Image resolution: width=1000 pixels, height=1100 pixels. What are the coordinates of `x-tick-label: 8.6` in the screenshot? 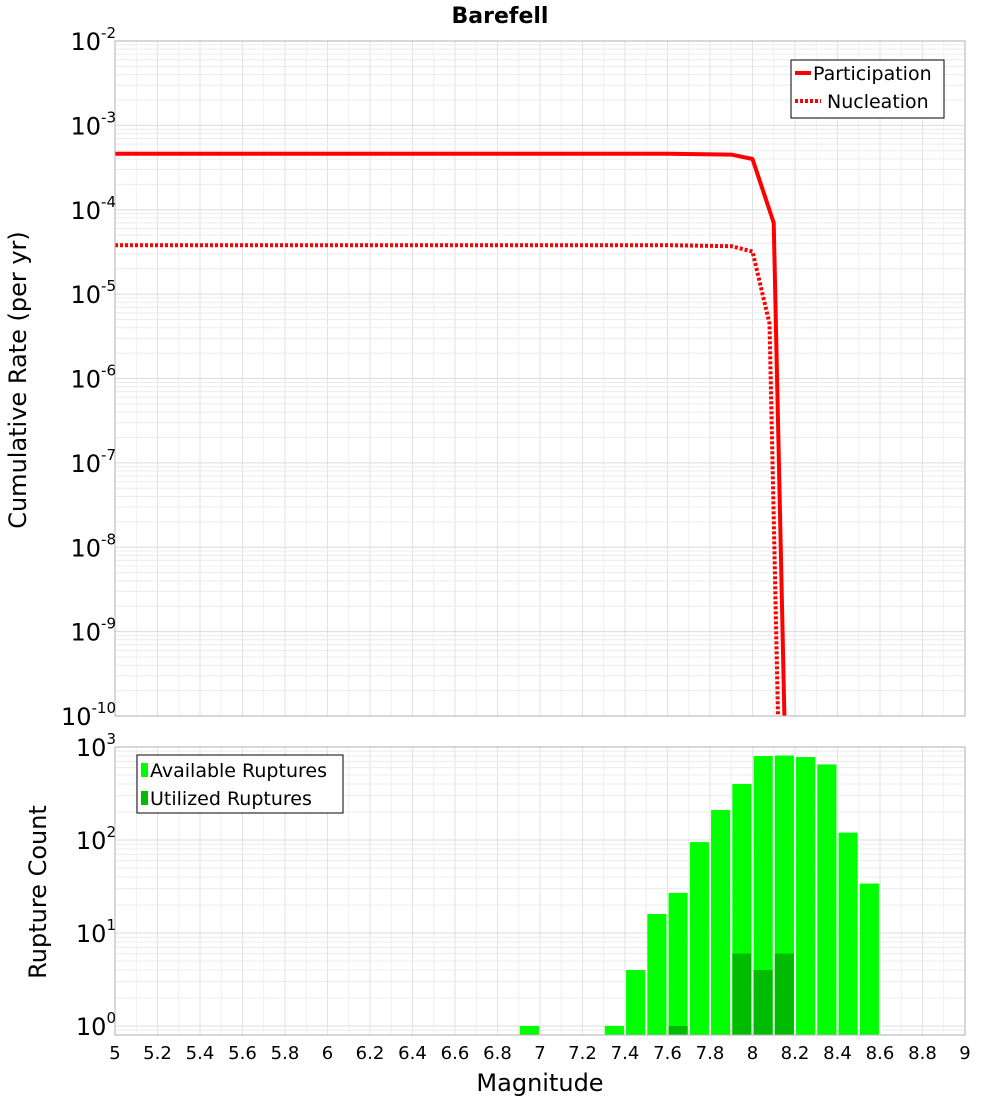 It's located at (880, 1053).